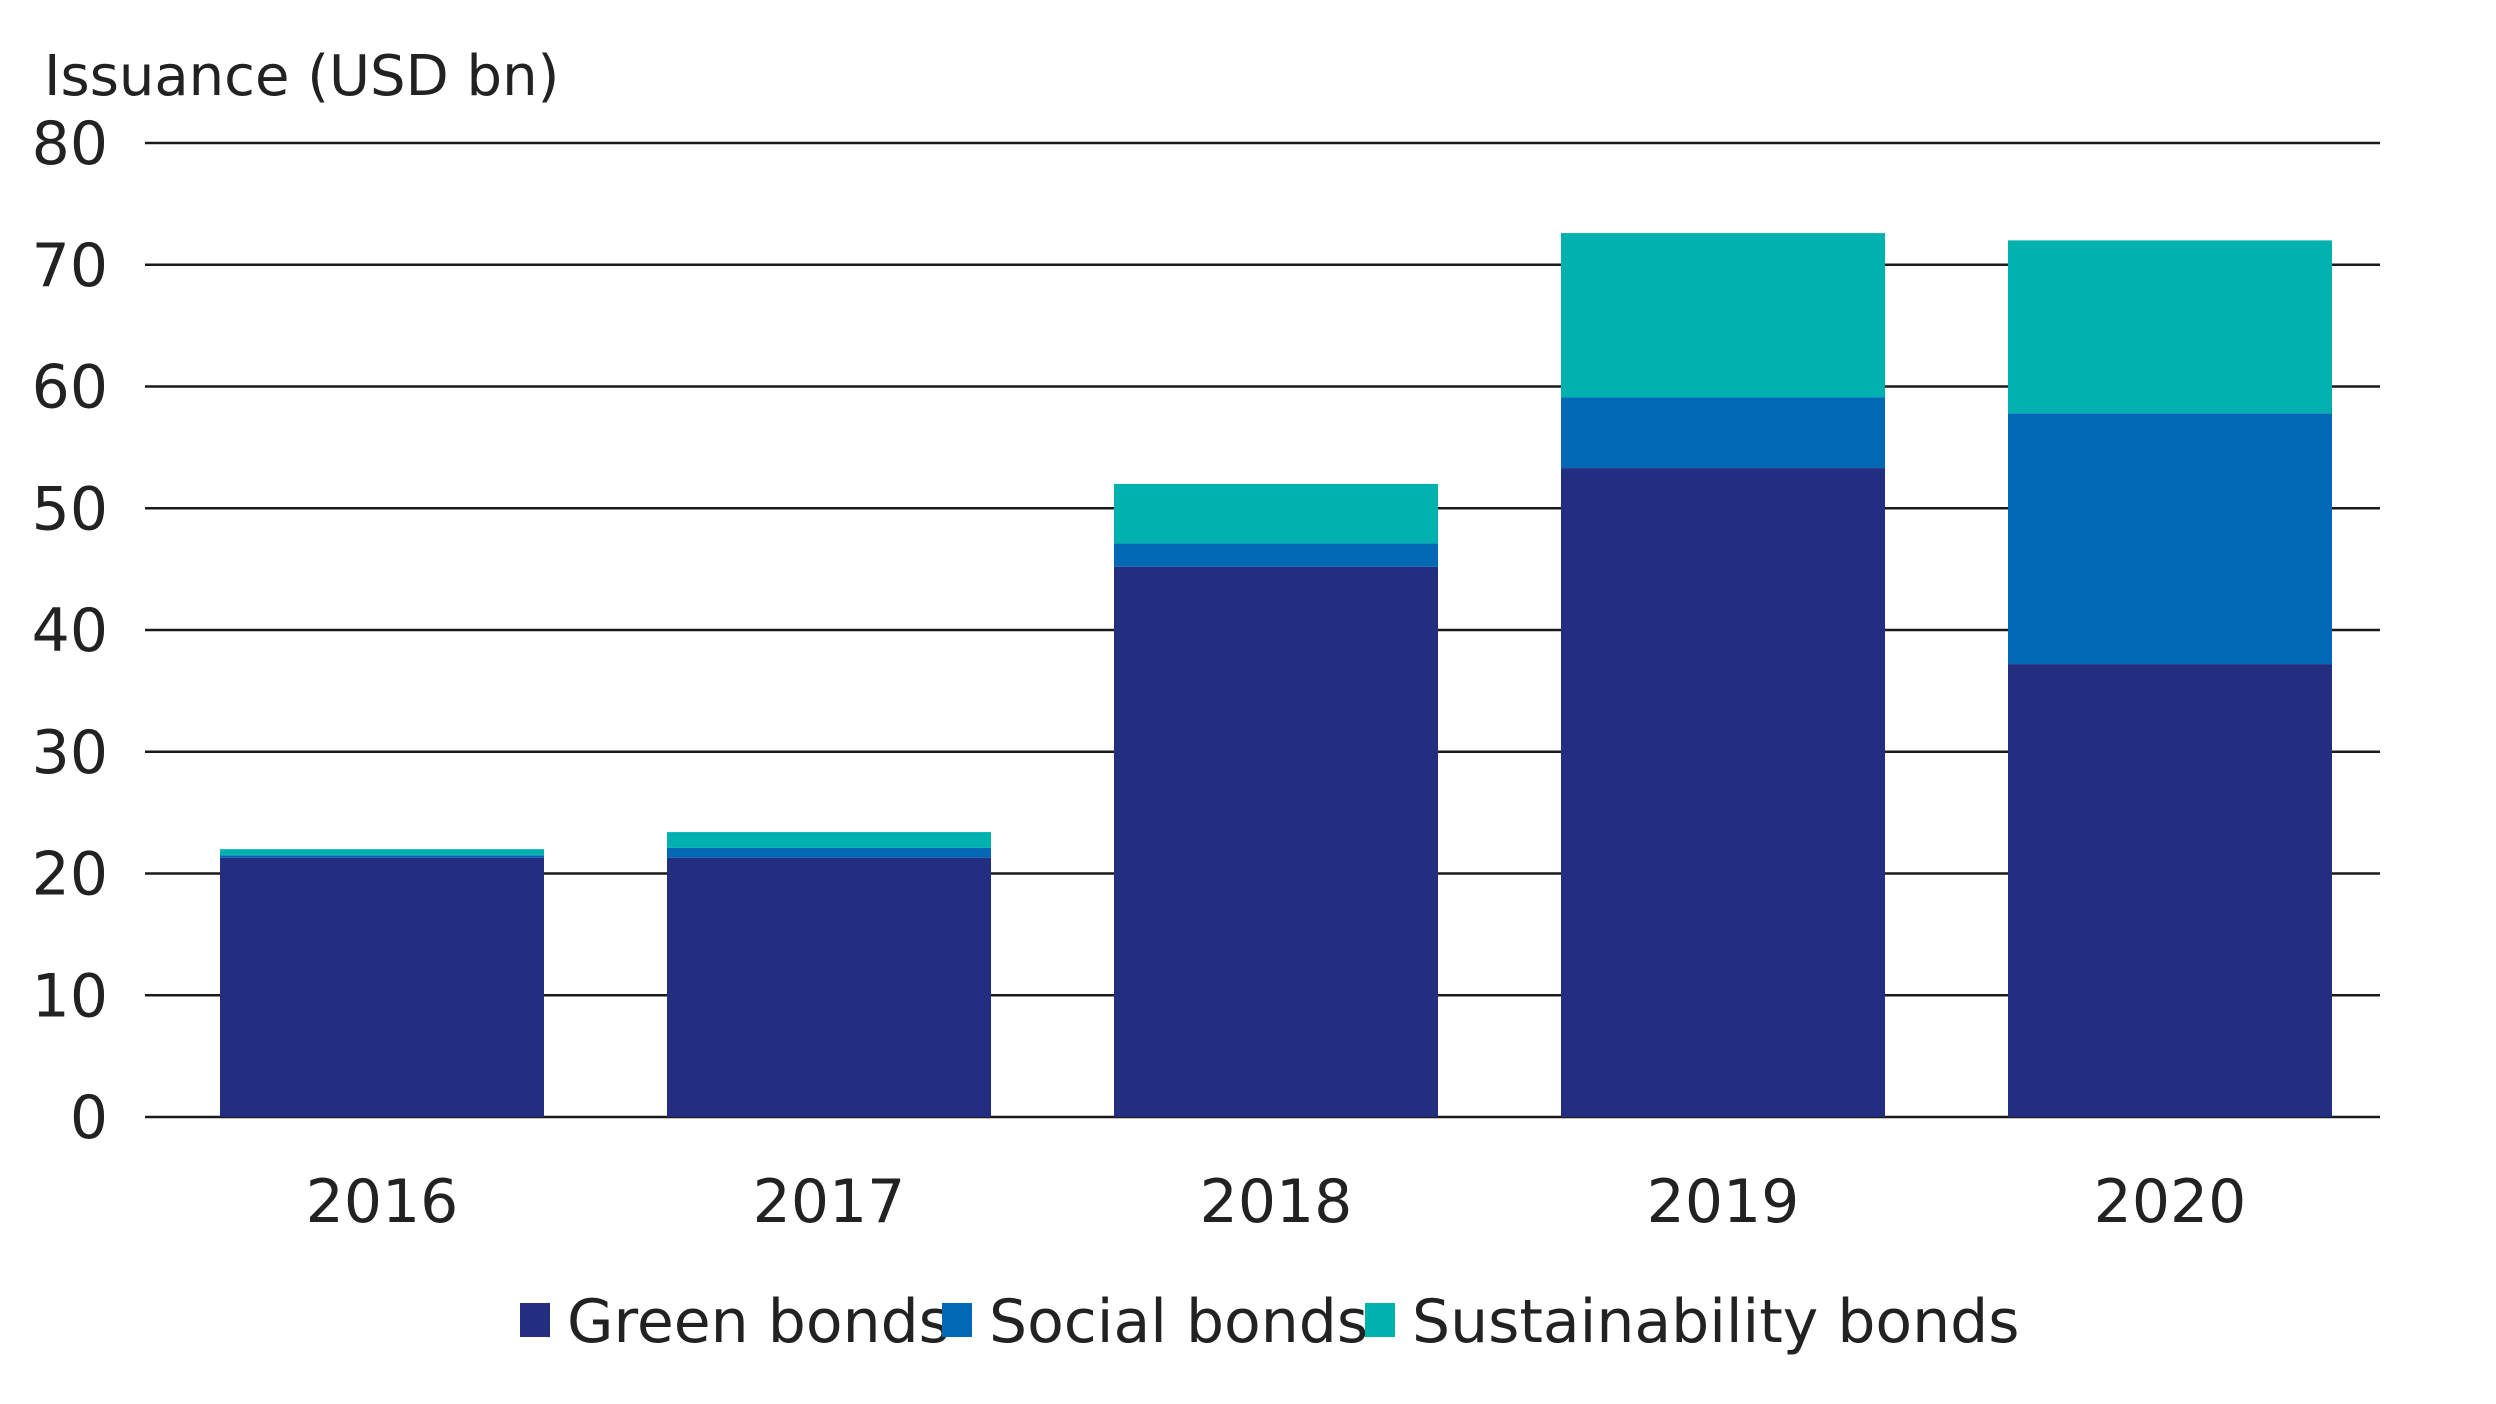 The image size is (2496, 1404). I want to click on bar-2018-social-bonds, so click(1276, 555).